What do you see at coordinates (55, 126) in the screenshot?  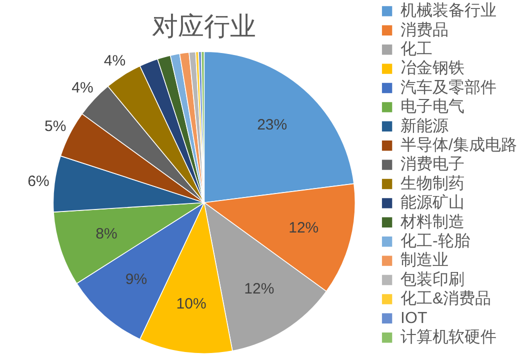 I see `data-label: 5%` at bounding box center [55, 126].